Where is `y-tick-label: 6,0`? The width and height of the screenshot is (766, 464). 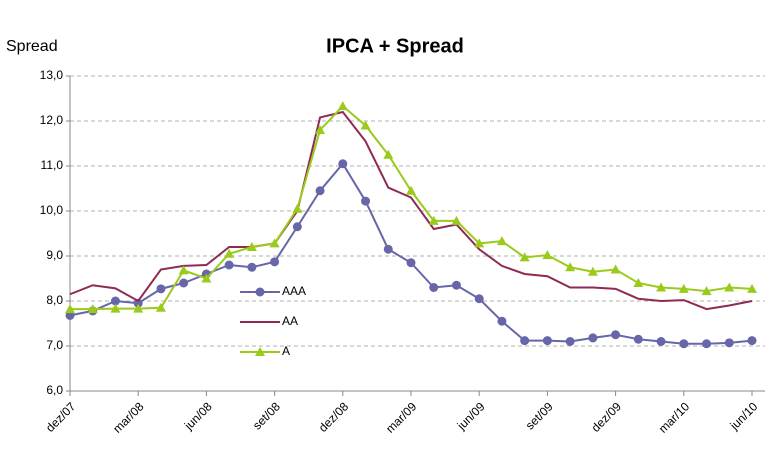 y-tick-label: 6,0 is located at coordinates (54, 390).